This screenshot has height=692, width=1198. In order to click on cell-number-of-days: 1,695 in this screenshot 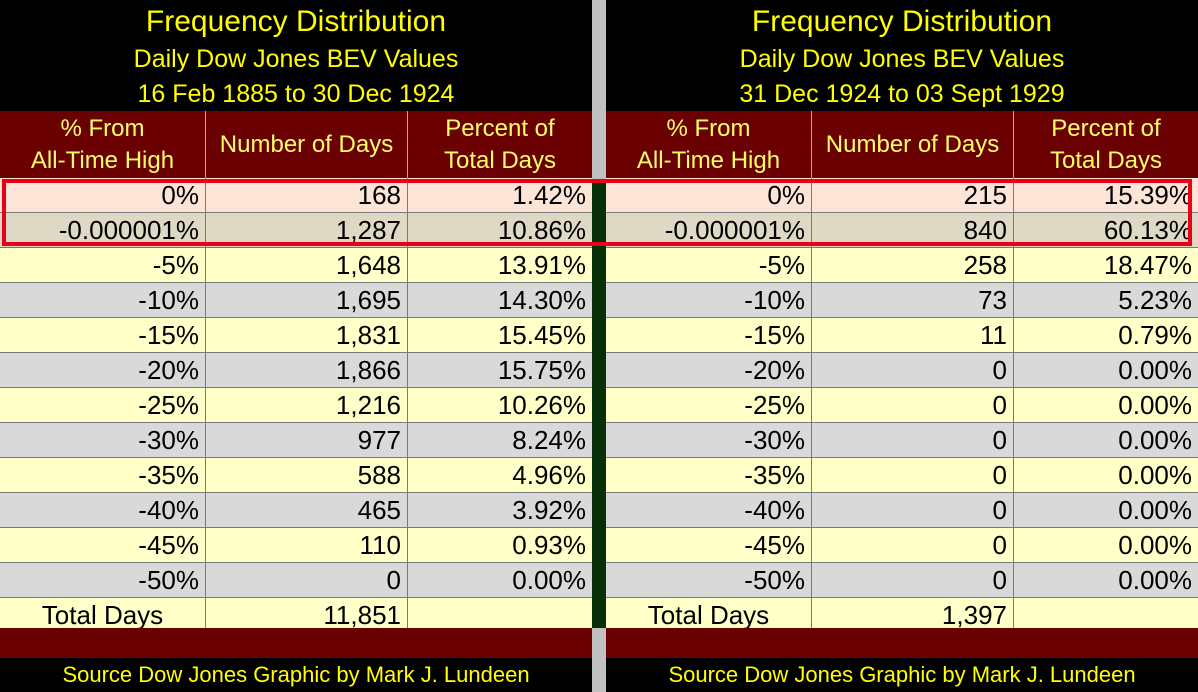, I will do `click(307, 300)`.